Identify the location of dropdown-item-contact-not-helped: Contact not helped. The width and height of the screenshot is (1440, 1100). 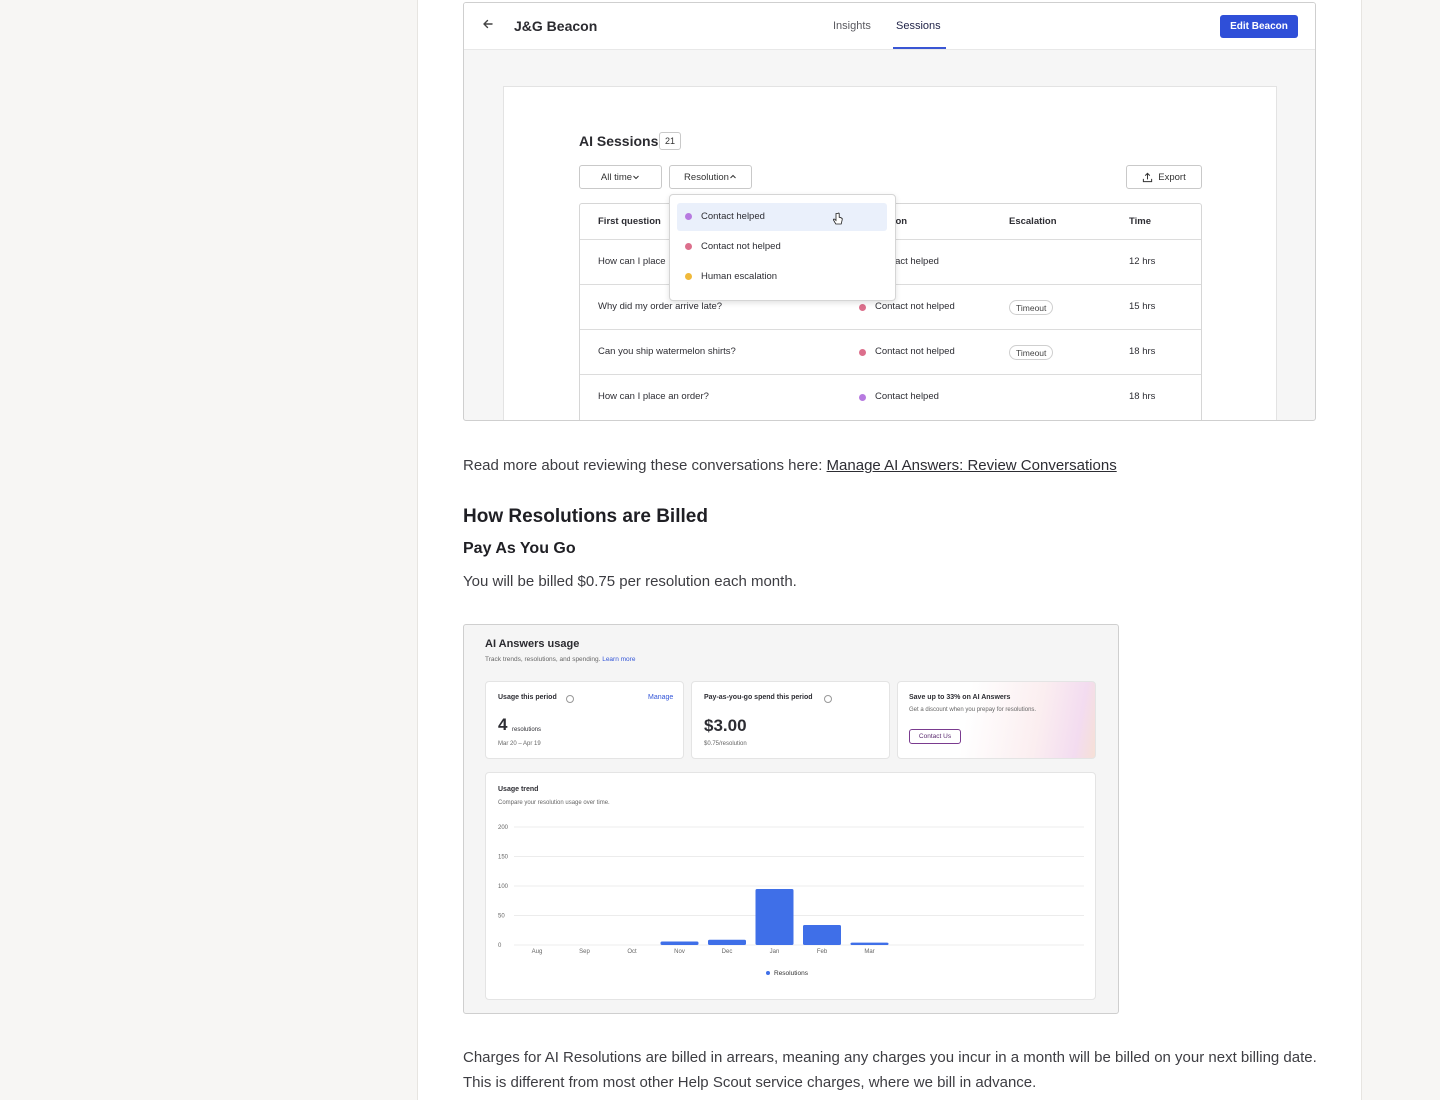
(782, 247).